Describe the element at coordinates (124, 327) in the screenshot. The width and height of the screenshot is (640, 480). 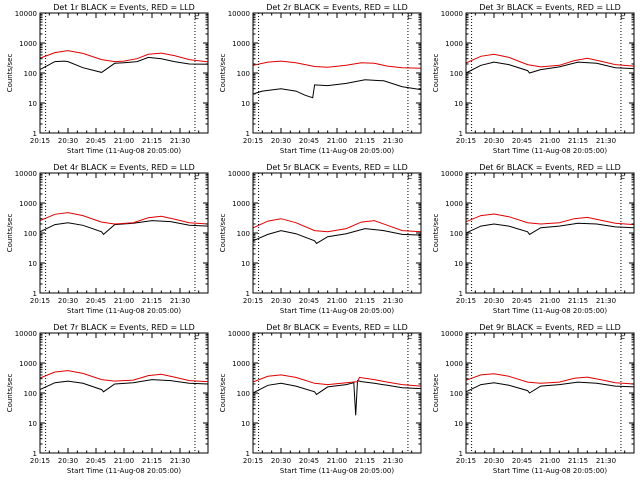
I see `panel-title: Det 7r BLACK = Events, RED = LLD` at that location.